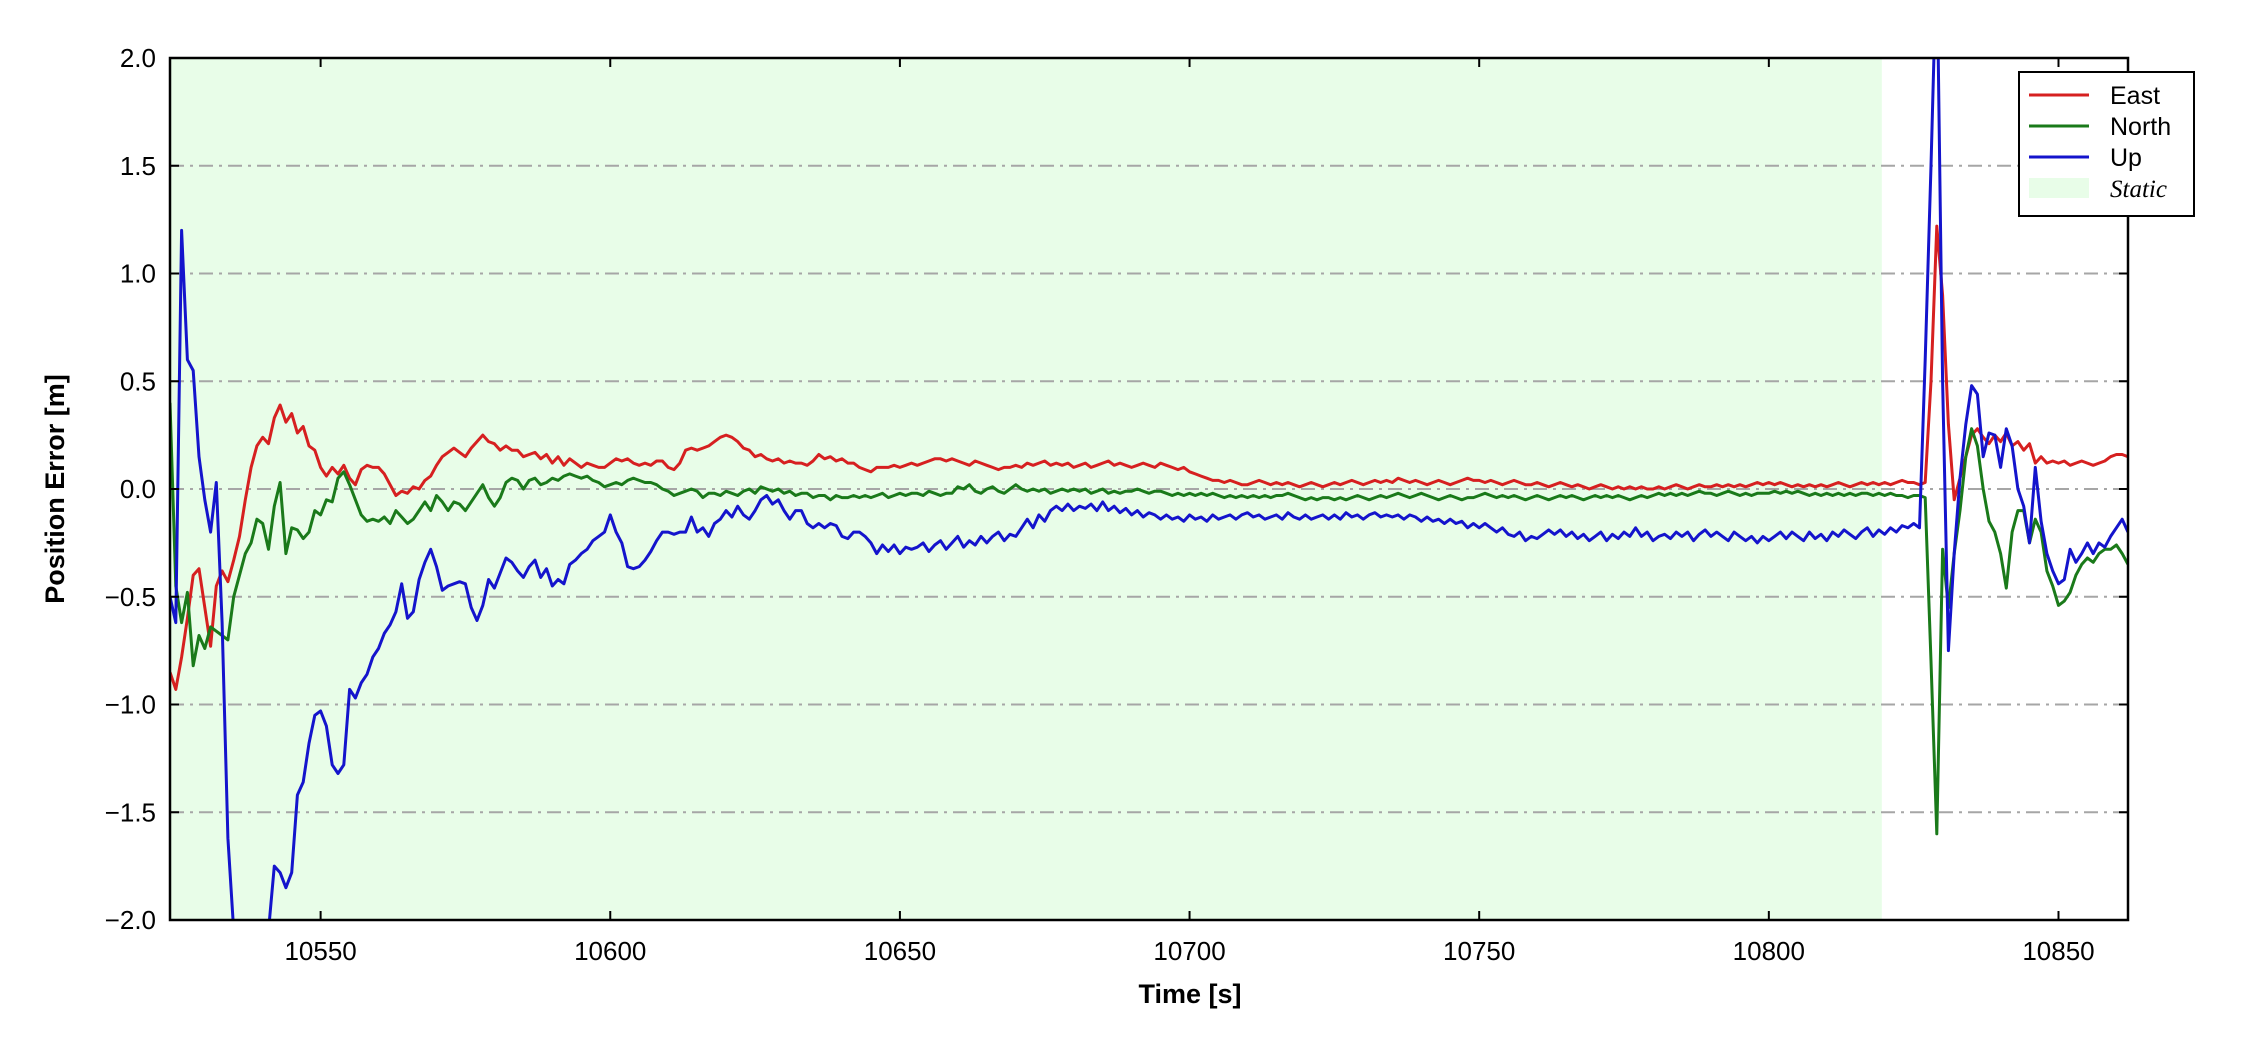  Describe the element at coordinates (138, 58) in the screenshot. I see `y-tick-label: 2.0` at that location.